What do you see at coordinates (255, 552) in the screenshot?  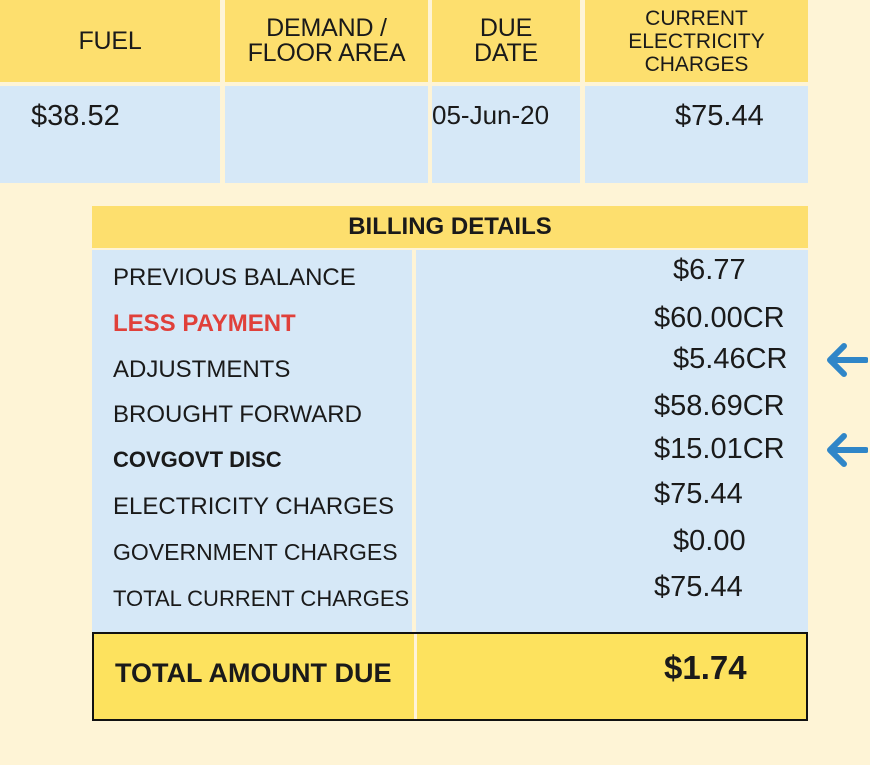 I see `billing-row-label-government-charges: GOVERNMENT CHARGES` at bounding box center [255, 552].